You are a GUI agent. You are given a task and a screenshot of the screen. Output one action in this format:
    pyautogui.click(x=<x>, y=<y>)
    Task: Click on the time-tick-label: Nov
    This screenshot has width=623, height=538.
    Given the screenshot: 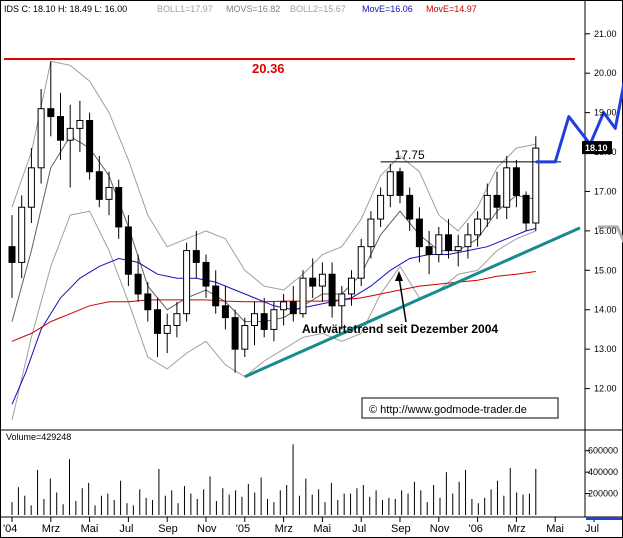 What is the action you would take?
    pyautogui.click(x=440, y=529)
    